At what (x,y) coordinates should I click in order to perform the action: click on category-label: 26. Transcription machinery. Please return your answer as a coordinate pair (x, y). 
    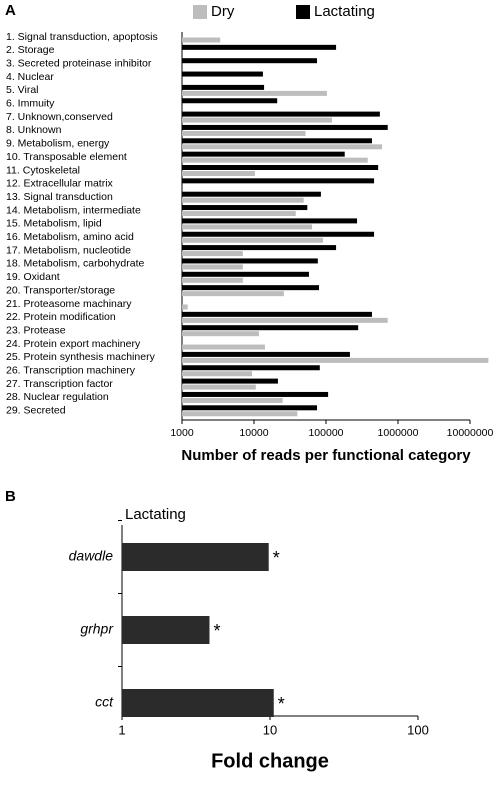
    Looking at the image, I should click on (71, 371).